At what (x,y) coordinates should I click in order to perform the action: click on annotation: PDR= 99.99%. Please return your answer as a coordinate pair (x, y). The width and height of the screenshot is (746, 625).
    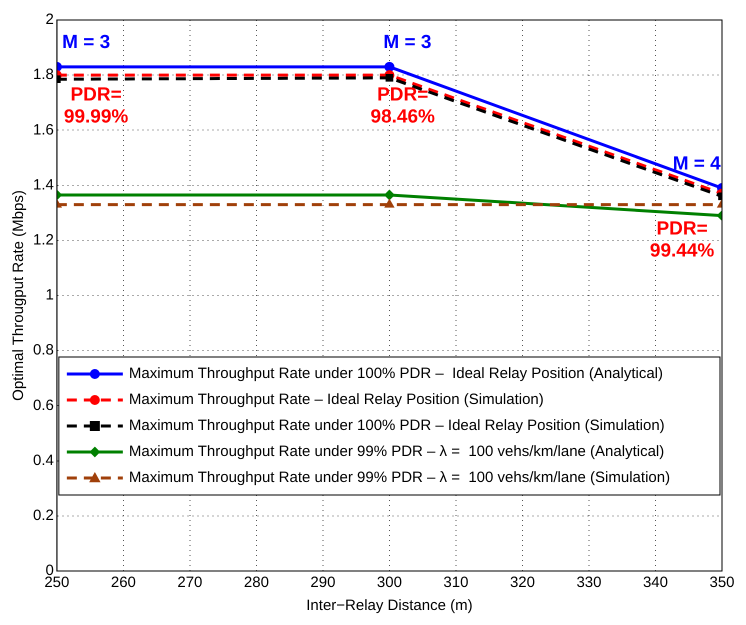
    Looking at the image, I should click on (96, 106).